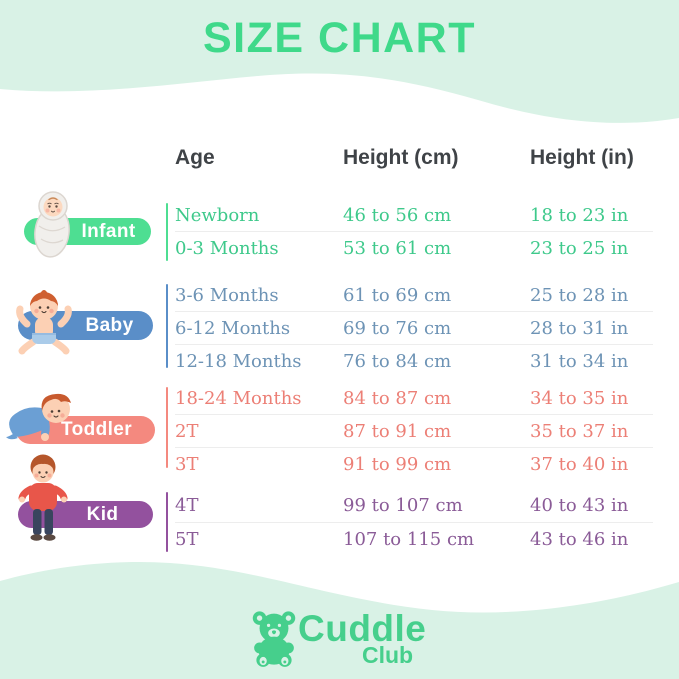 The height and width of the screenshot is (679, 679). What do you see at coordinates (187, 431) in the screenshot?
I see `age-cell: 2T` at bounding box center [187, 431].